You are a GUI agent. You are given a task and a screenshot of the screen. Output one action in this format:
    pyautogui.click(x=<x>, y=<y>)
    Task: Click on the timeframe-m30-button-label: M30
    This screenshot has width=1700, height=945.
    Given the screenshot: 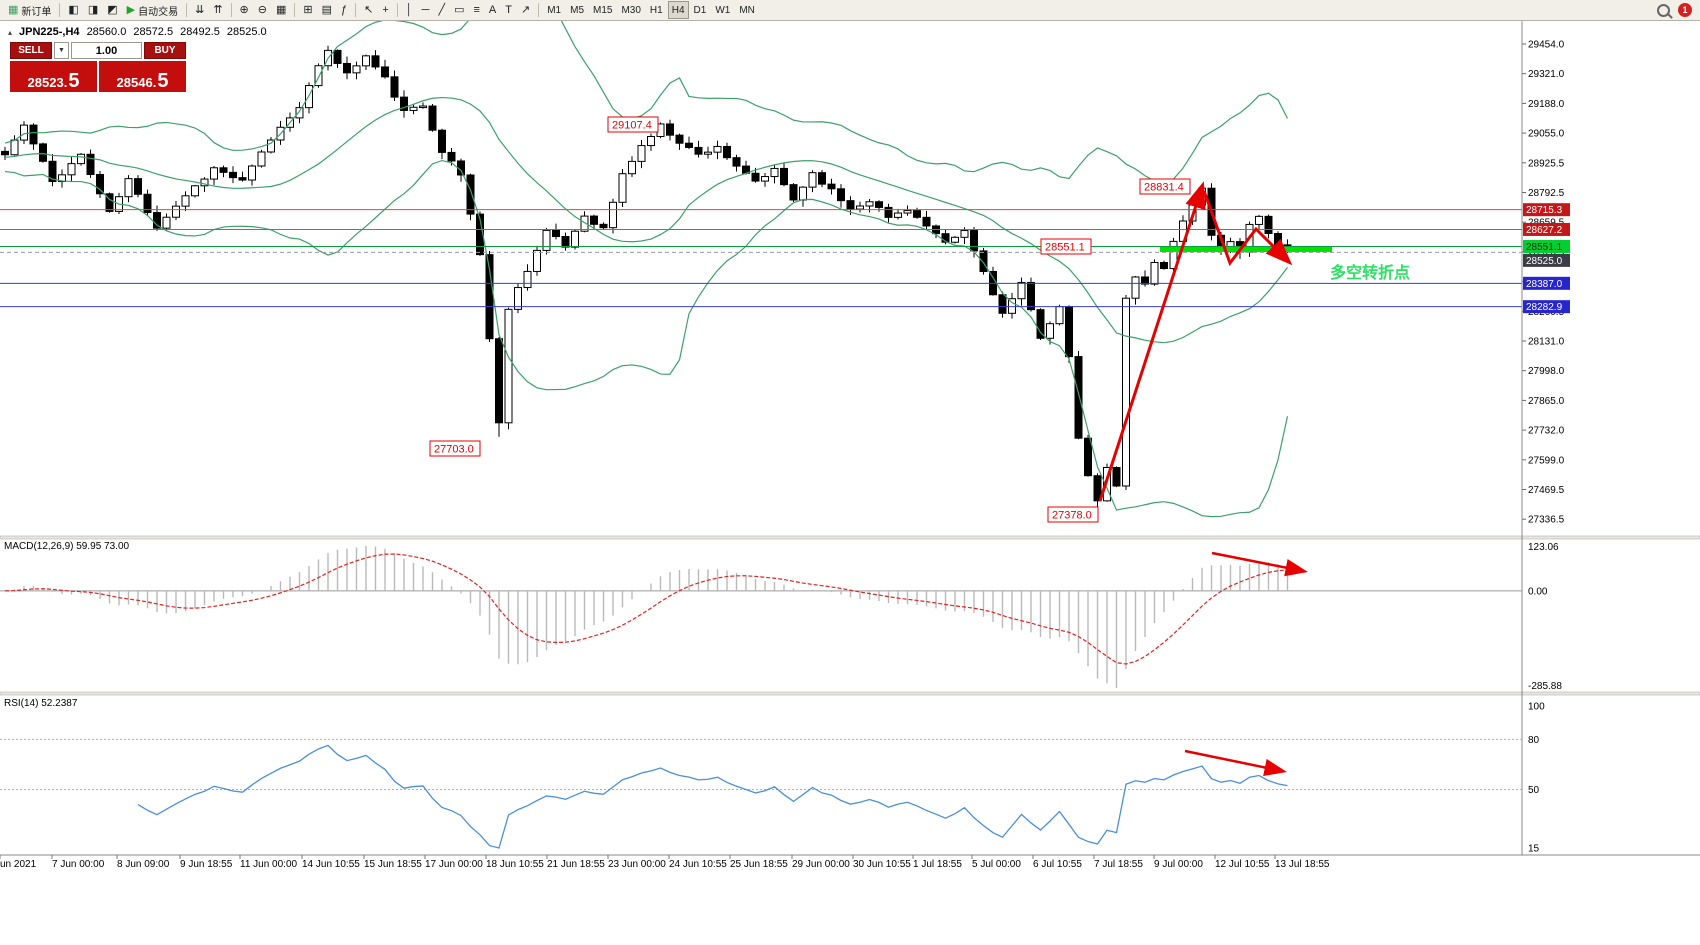 What is the action you would take?
    pyautogui.click(x=631, y=10)
    